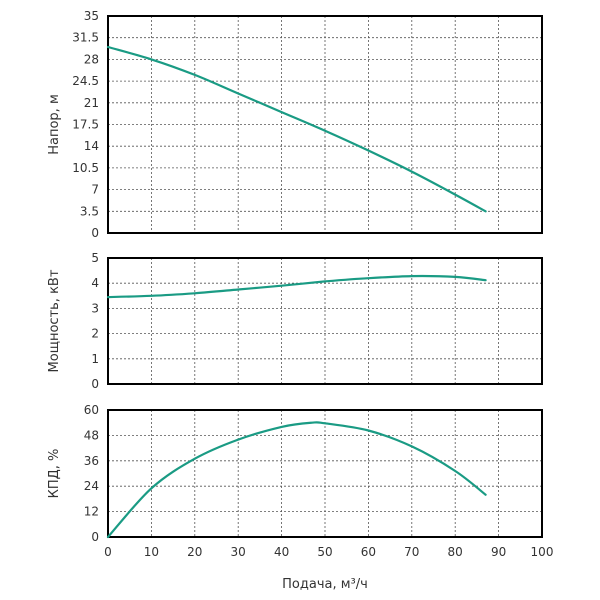 This screenshot has width=600, height=600. Describe the element at coordinates (85, 125) in the screenshot. I see `y-tick-label: 17.5` at that location.